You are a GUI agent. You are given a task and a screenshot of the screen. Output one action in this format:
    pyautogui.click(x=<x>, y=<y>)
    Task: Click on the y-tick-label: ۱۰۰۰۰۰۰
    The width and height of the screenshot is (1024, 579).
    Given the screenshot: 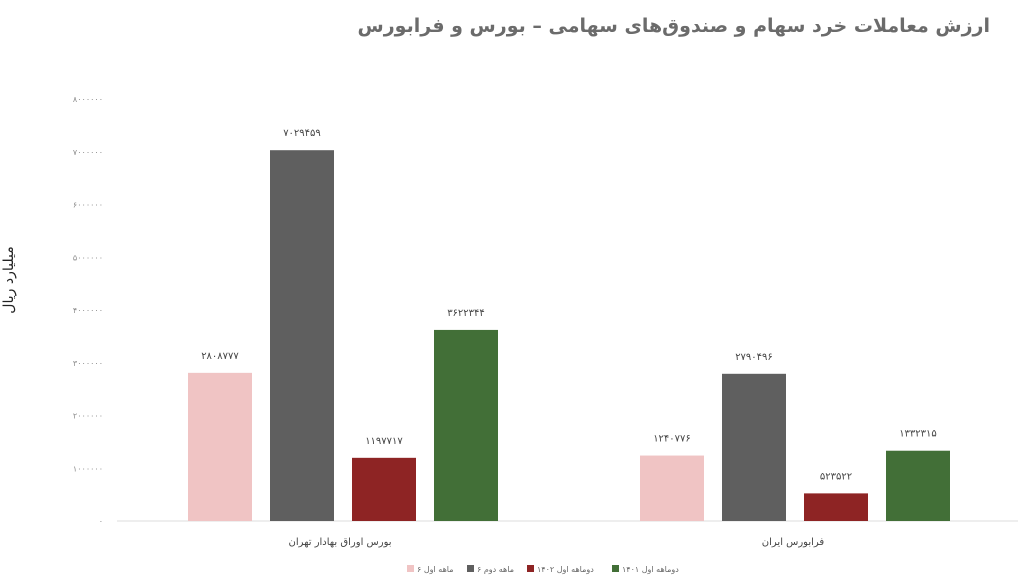 What is the action you would take?
    pyautogui.click(x=88, y=468)
    